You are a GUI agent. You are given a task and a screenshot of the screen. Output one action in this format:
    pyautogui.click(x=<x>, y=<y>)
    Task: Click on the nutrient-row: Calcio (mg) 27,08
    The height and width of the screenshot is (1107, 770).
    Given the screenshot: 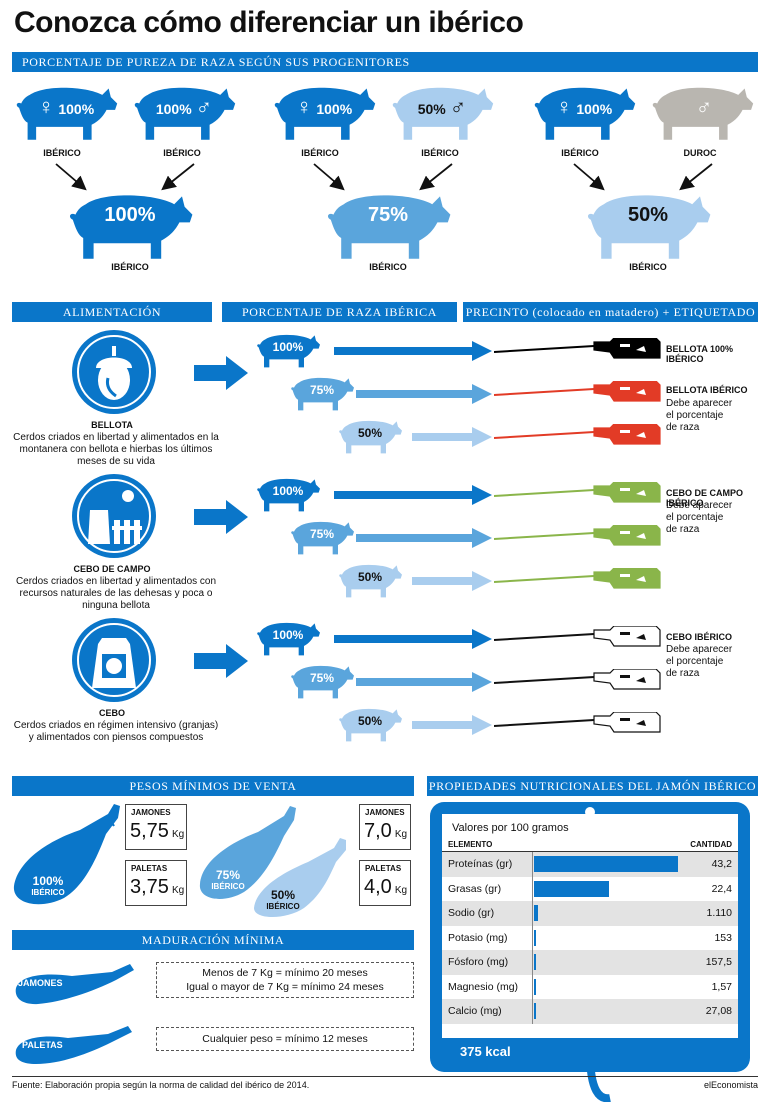 What is the action you would take?
    pyautogui.click(x=590, y=1011)
    